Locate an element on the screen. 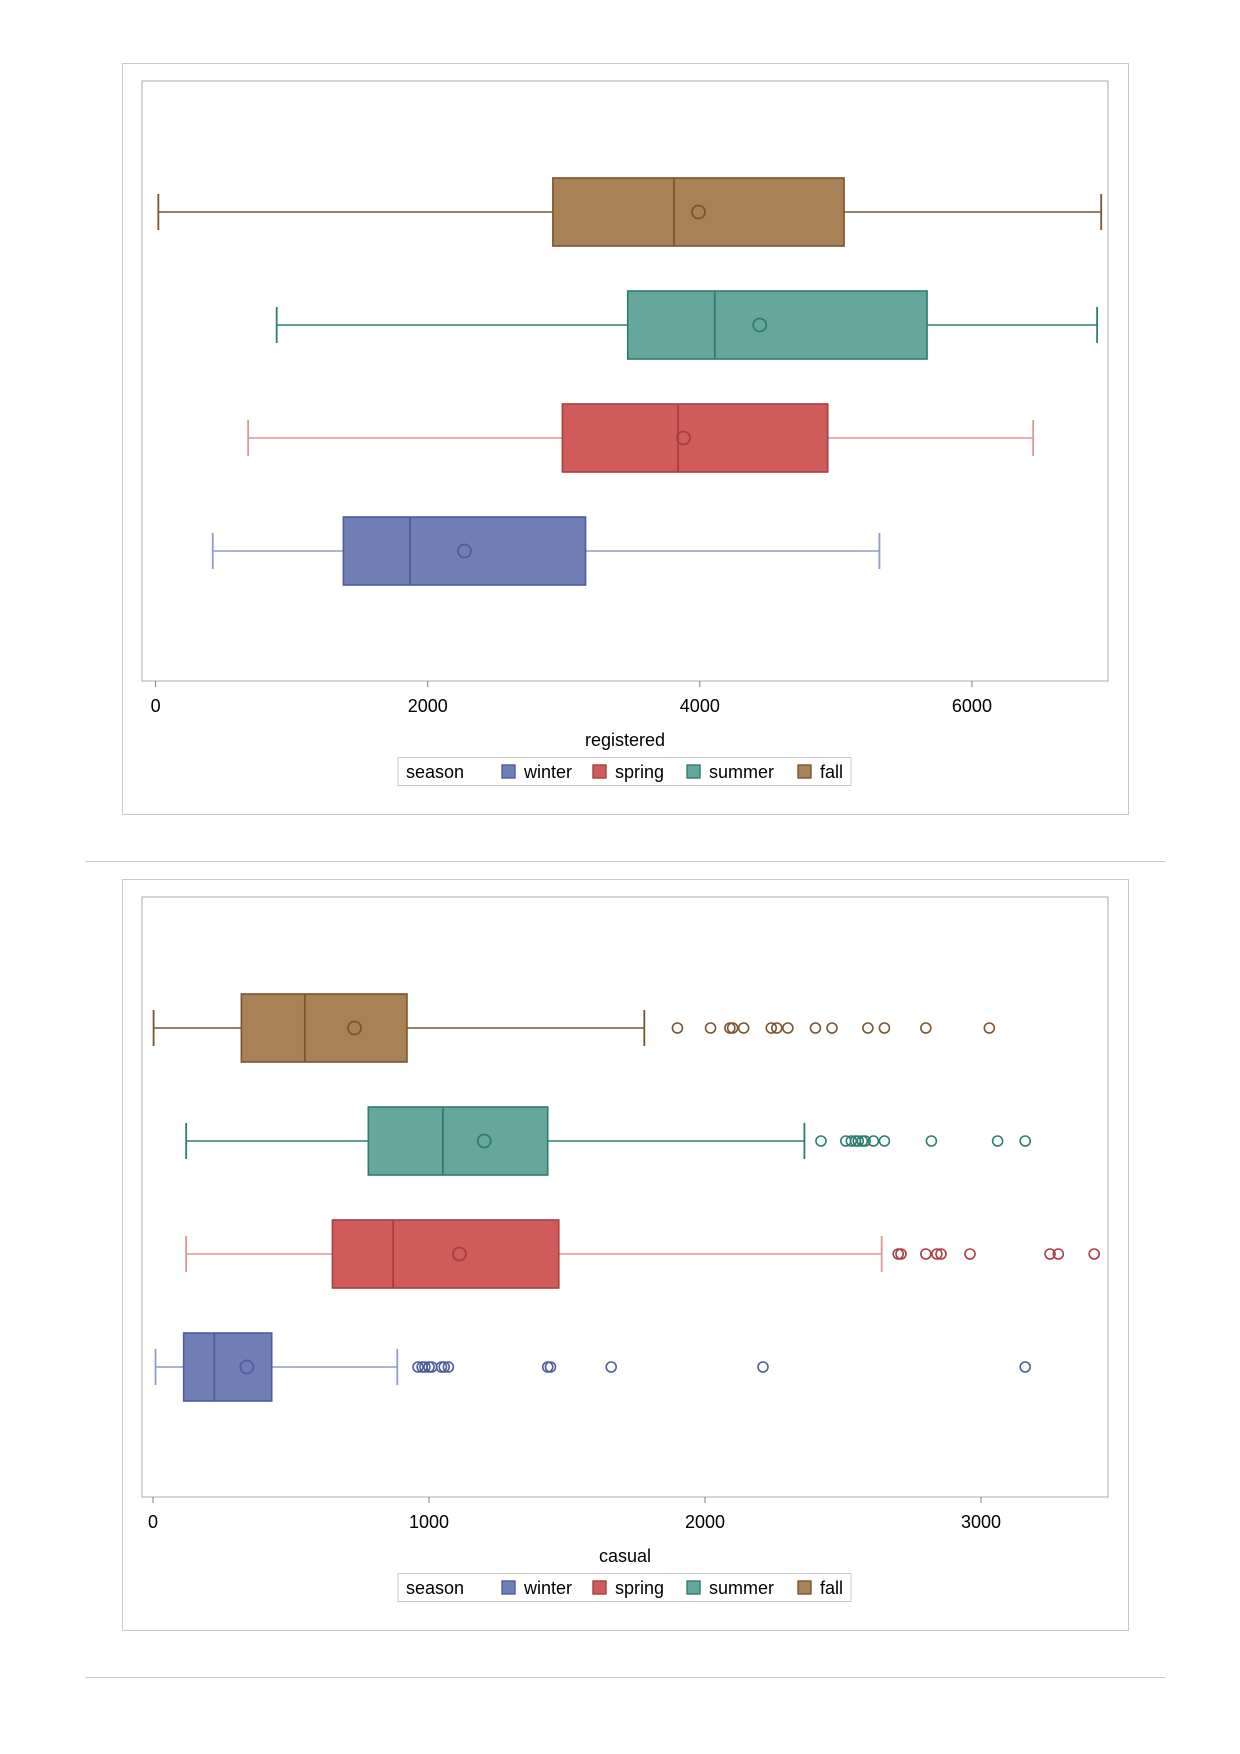 This screenshot has width=1240, height=1754. x-axis-label: registered is located at coordinates (625, 740).